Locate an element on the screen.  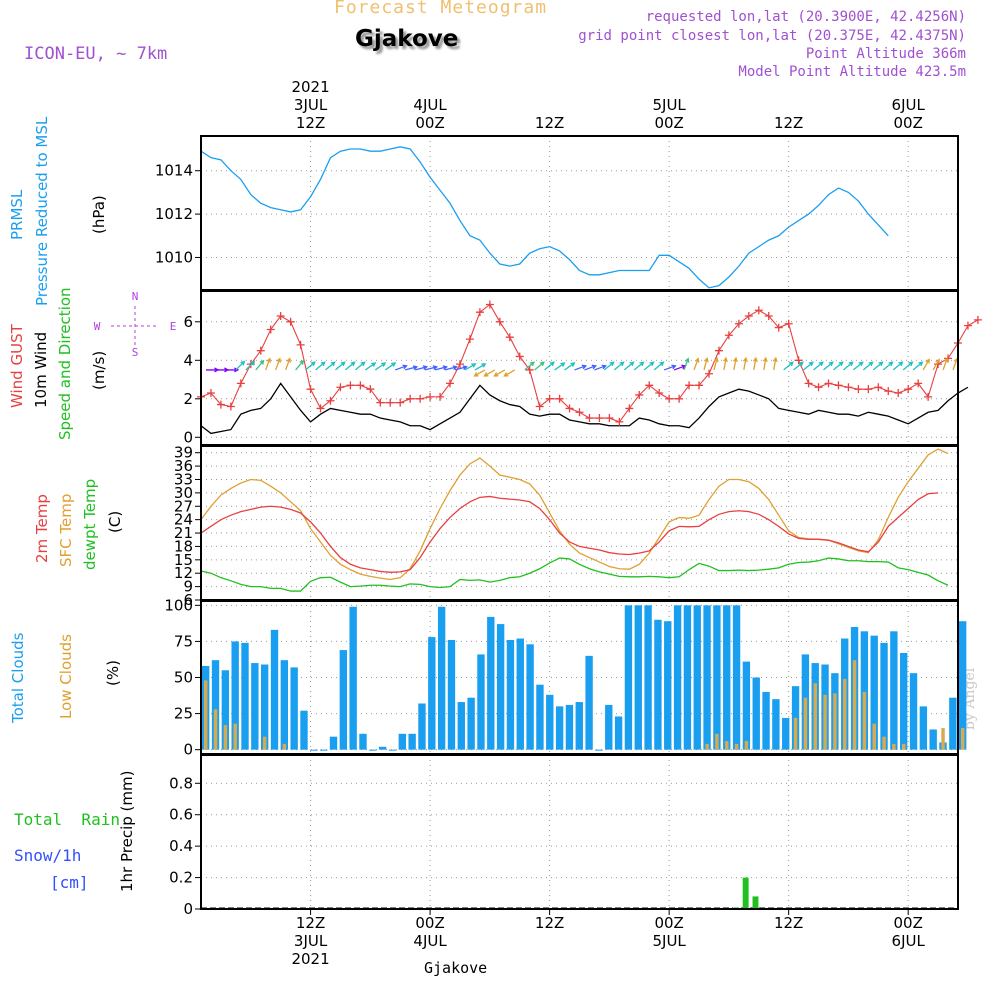
bottom-time-label: 00Z is located at coordinates (668, 923).